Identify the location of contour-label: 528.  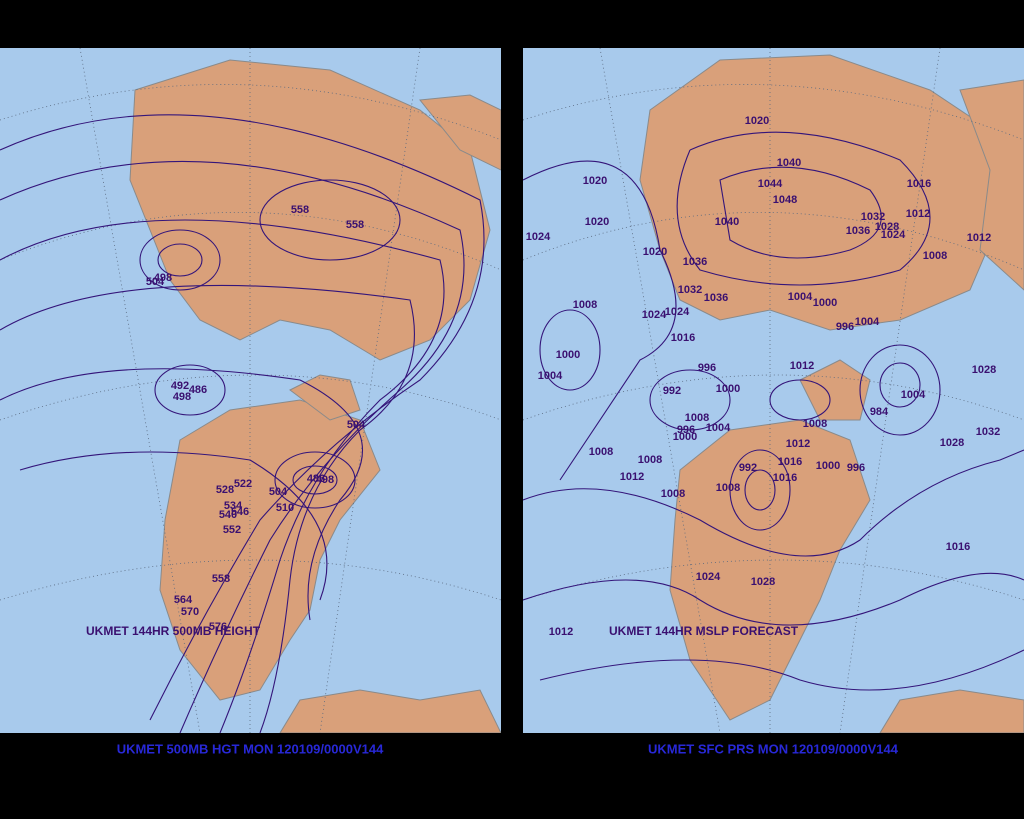
(225, 490).